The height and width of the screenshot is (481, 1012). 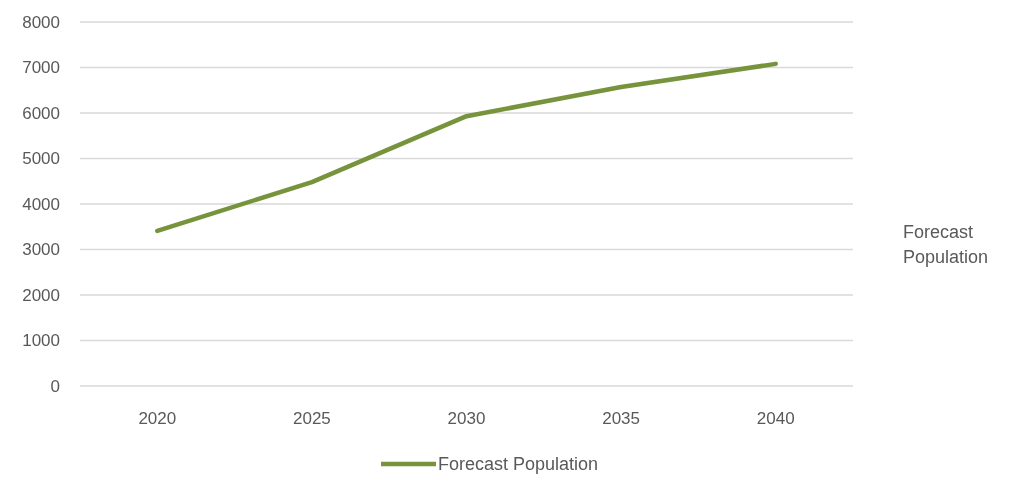 What do you see at coordinates (41, 22) in the screenshot?
I see `y-tick-label: 8000` at bounding box center [41, 22].